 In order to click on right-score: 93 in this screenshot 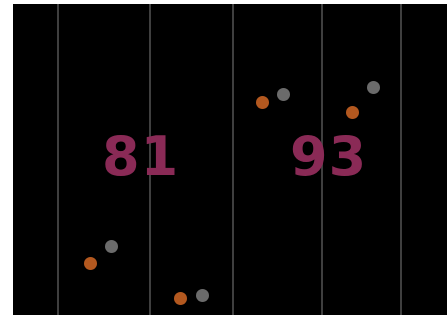, I will do `click(329, 156)`.